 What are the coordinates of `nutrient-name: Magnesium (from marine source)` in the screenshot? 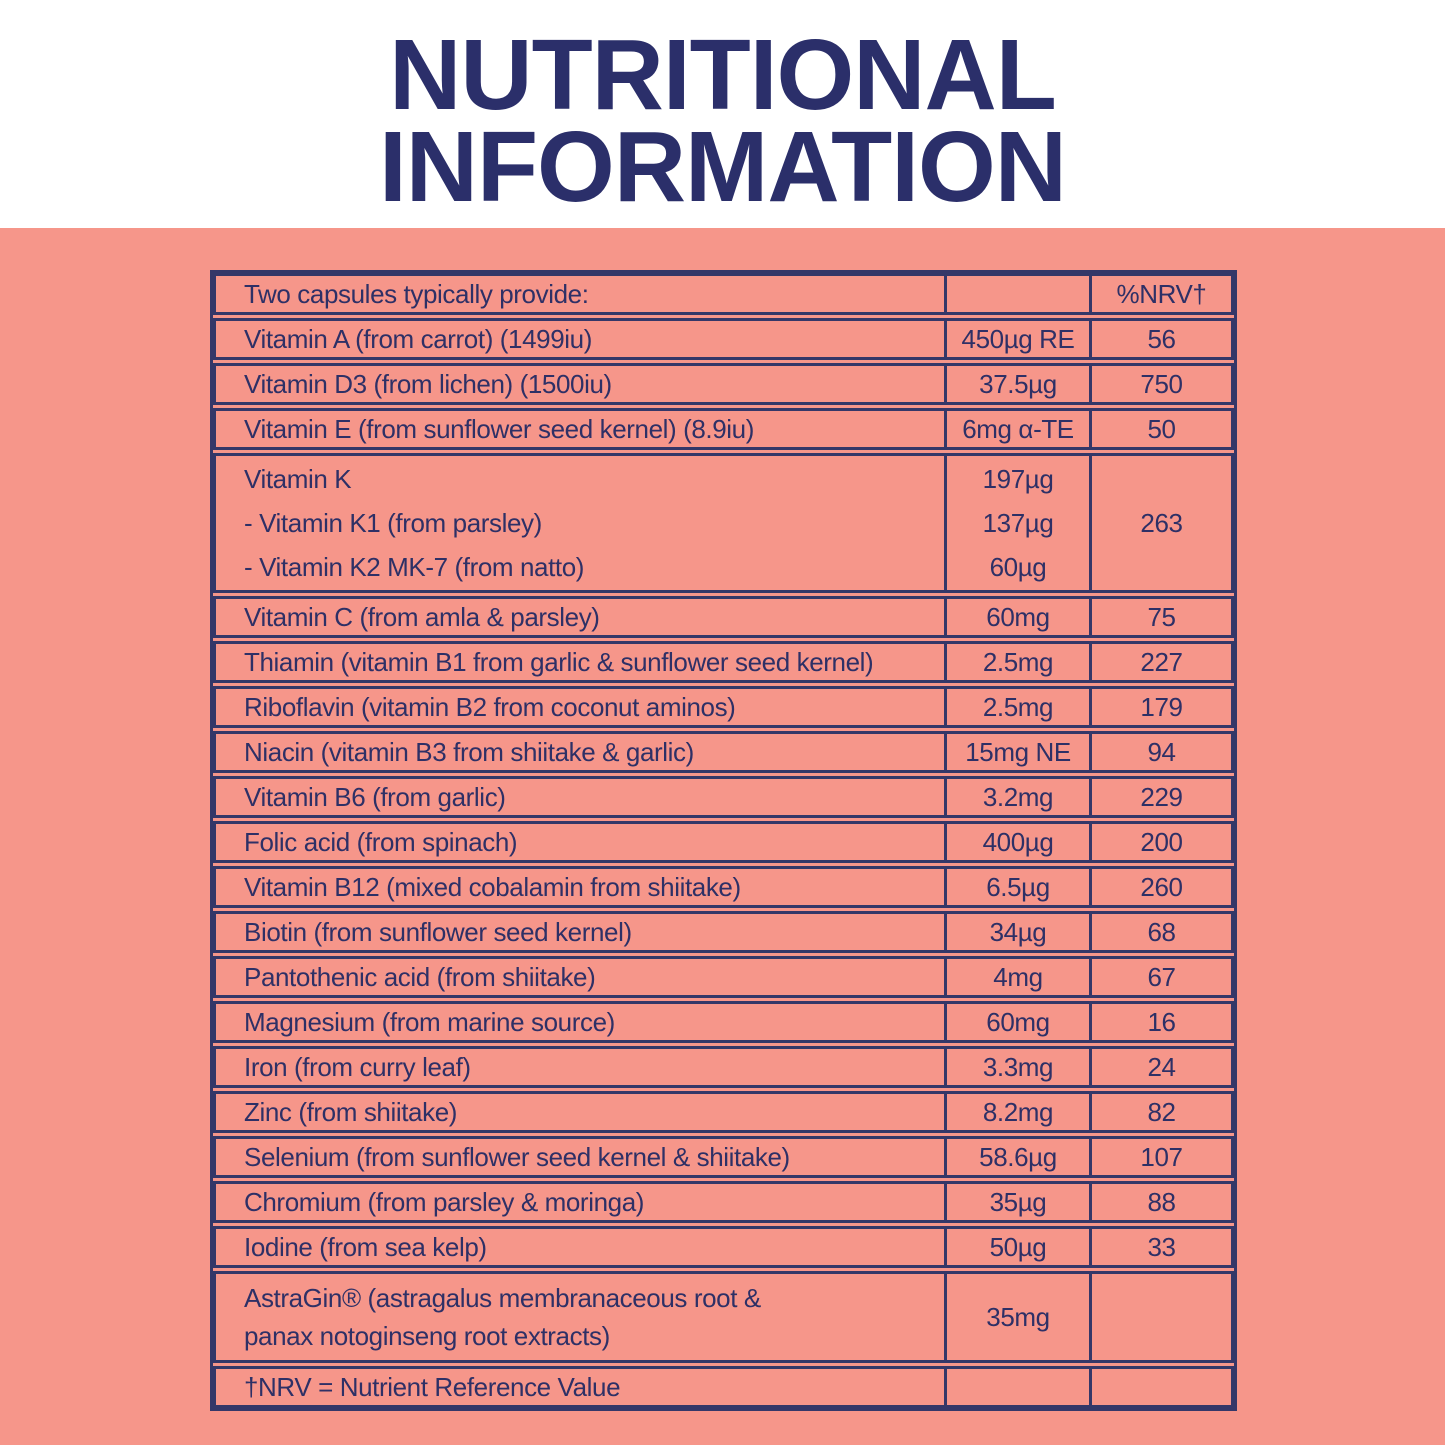 It's located at (429, 1021).